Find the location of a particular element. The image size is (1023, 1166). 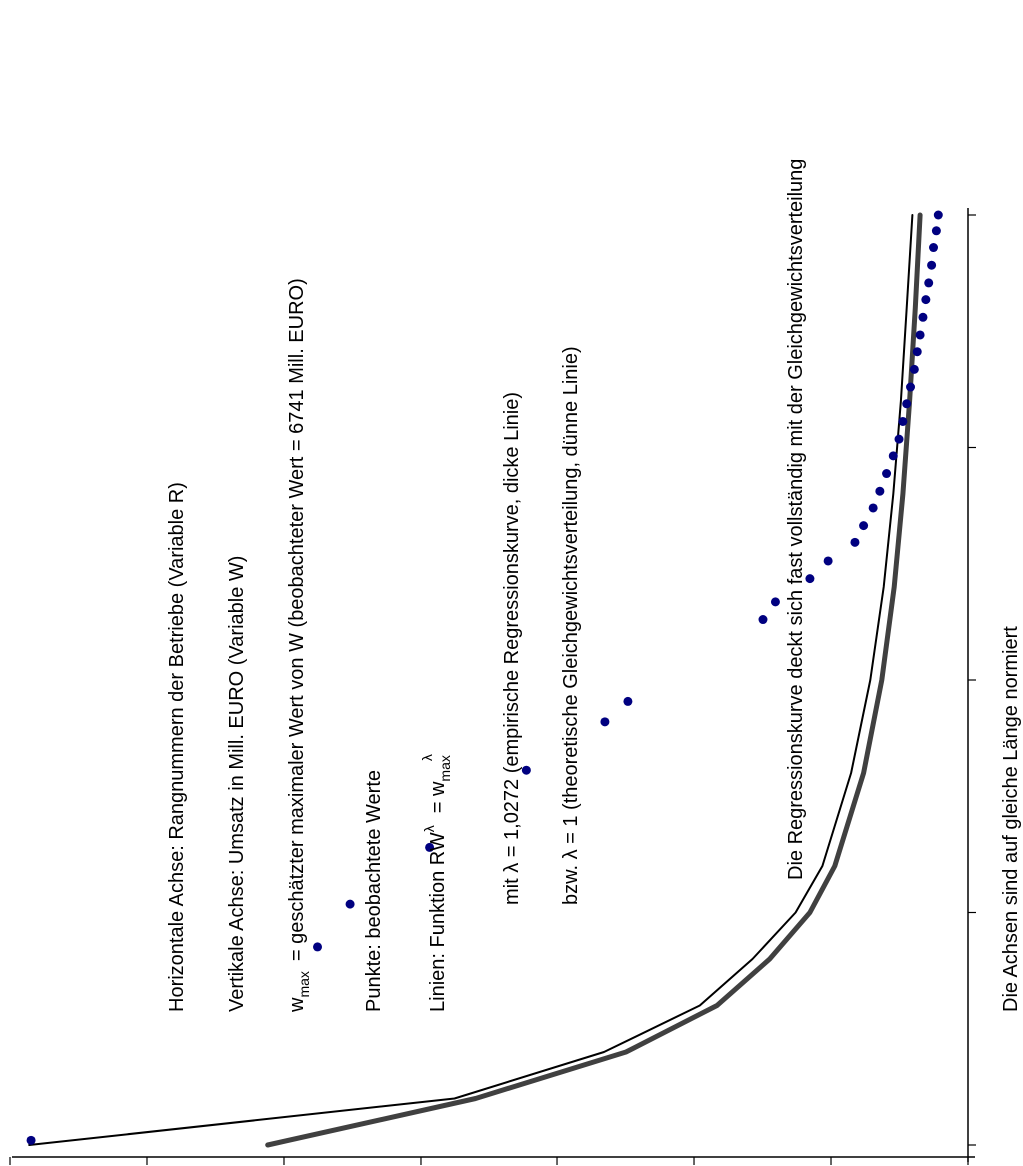

annotation-lines-lambda-sup: λ is located at coordinates (429, 828).